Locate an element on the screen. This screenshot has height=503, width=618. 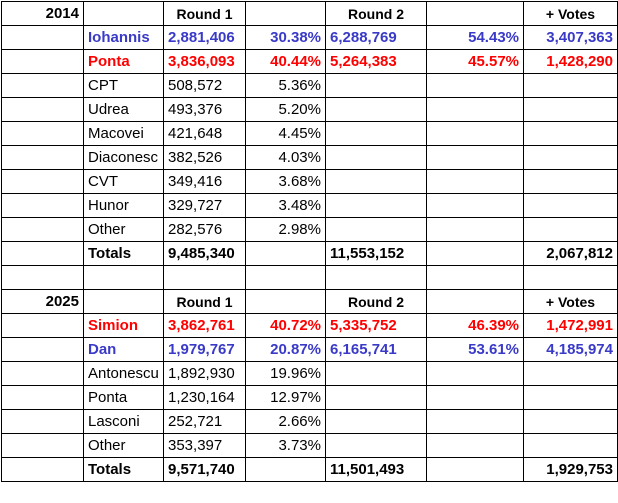
round2-votes: 5,335,752 is located at coordinates (376, 325).